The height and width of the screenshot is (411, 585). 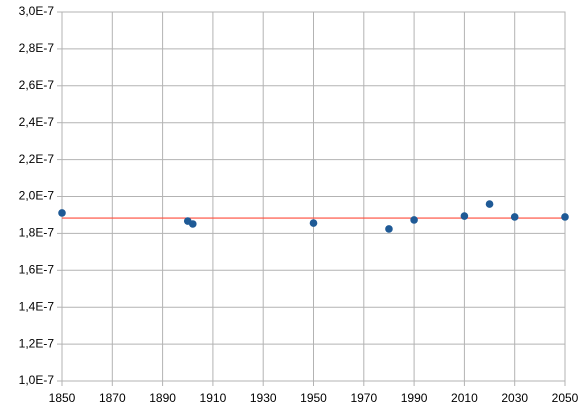 I want to click on y-tick-label: 1,8E-7, so click(x=37, y=233).